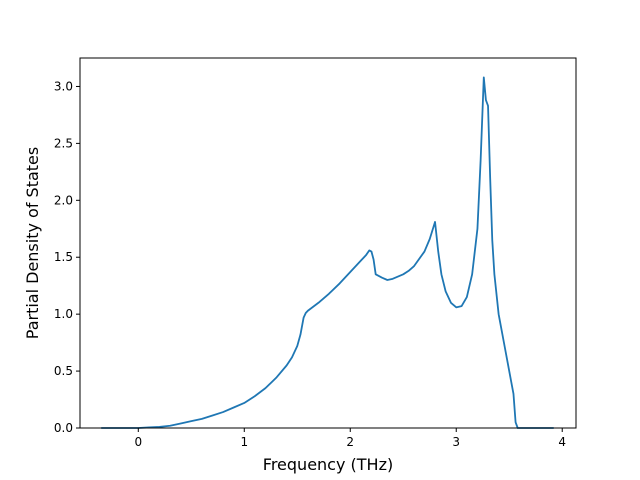  What do you see at coordinates (350, 442) in the screenshot?
I see `x-tick-label: 2` at bounding box center [350, 442].